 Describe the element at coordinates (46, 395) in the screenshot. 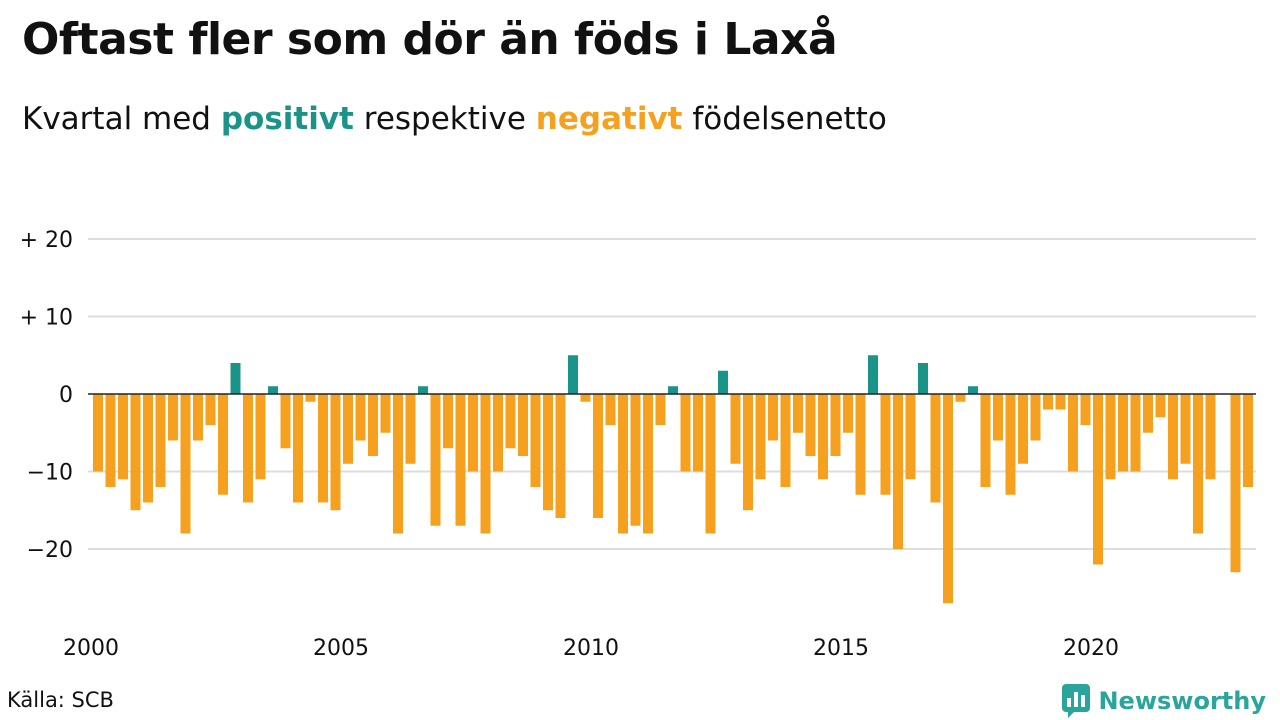

I see `y-axis-ticks: + 20 + 10 0 −10 −20` at that location.